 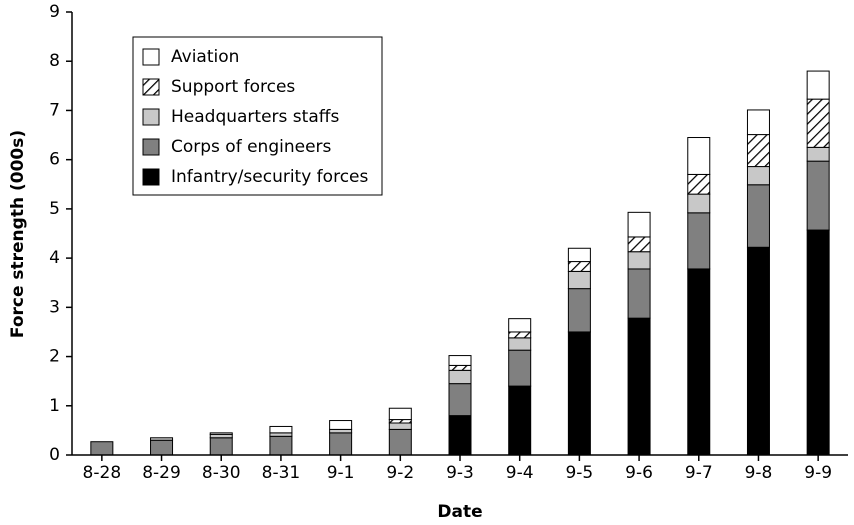 I want to click on x-tick-label: 9-7, so click(x=699, y=473).